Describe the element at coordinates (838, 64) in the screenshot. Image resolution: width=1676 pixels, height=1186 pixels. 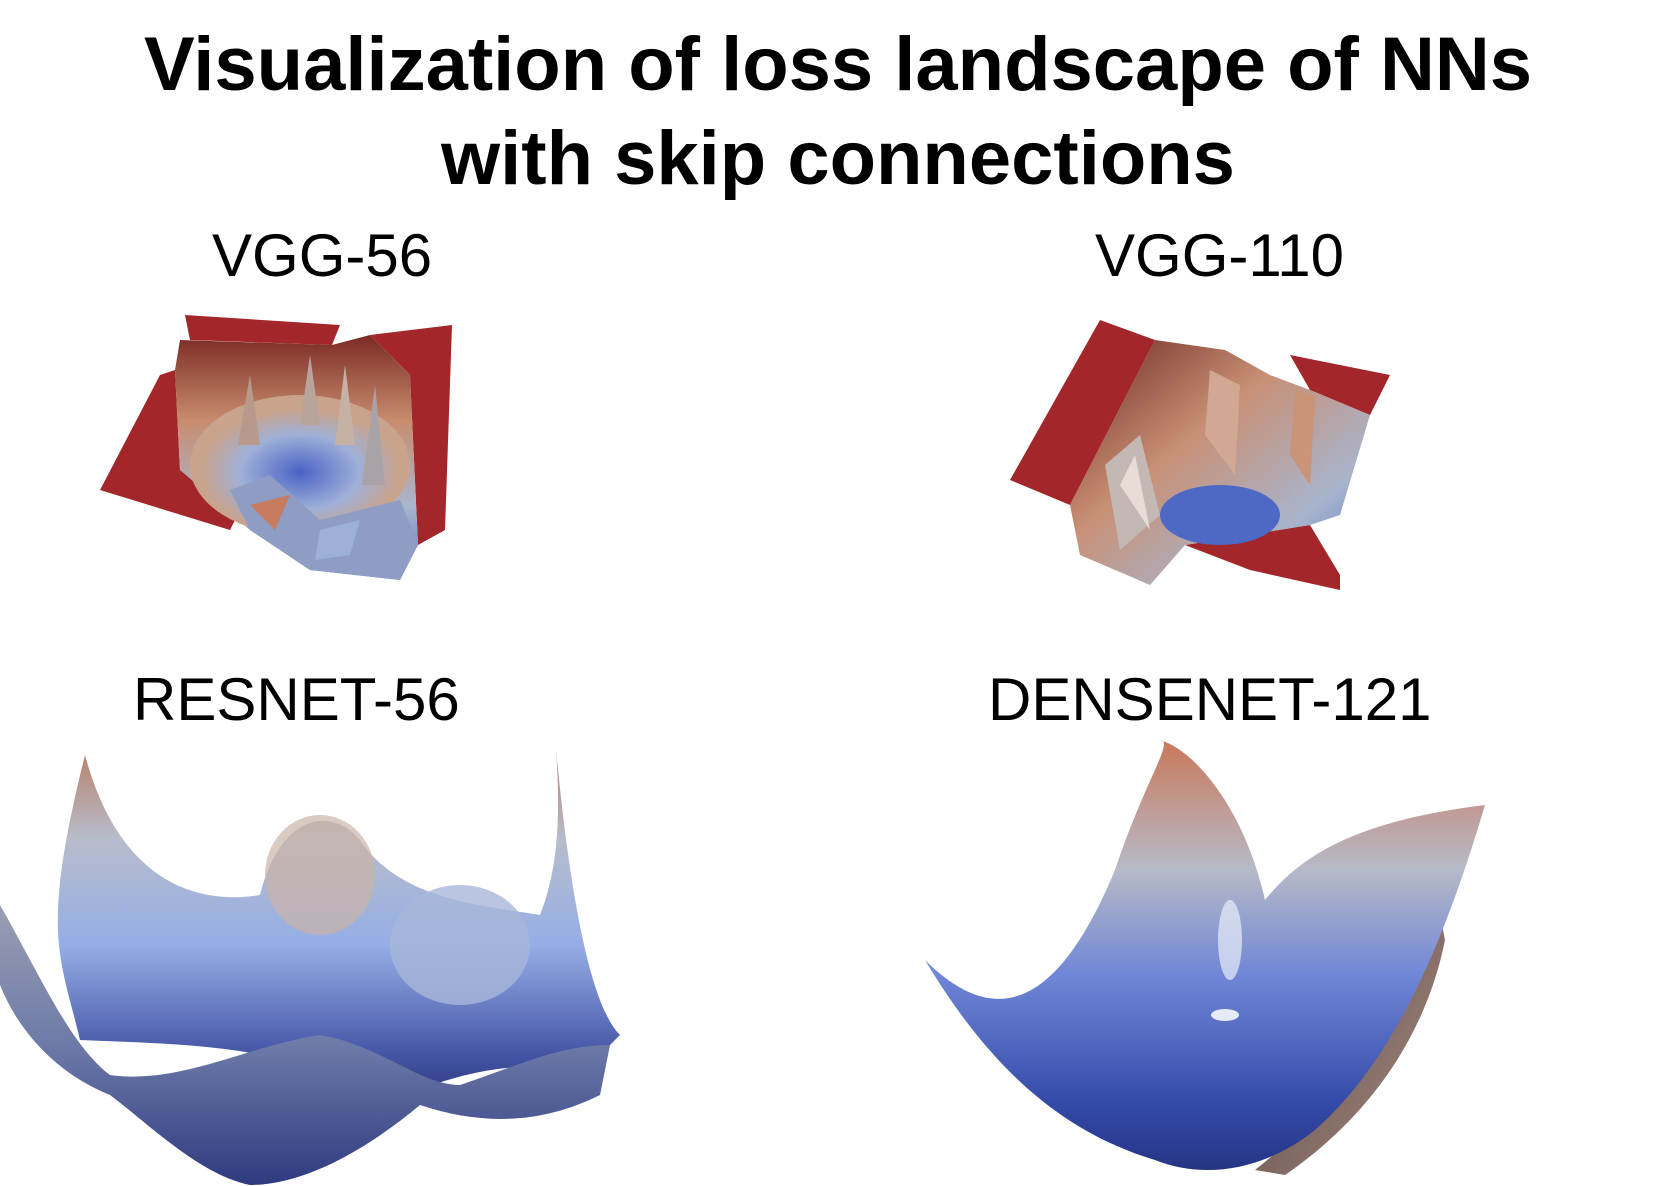
I see `title-line-1: Visualization of loss landscape of NNs` at that location.